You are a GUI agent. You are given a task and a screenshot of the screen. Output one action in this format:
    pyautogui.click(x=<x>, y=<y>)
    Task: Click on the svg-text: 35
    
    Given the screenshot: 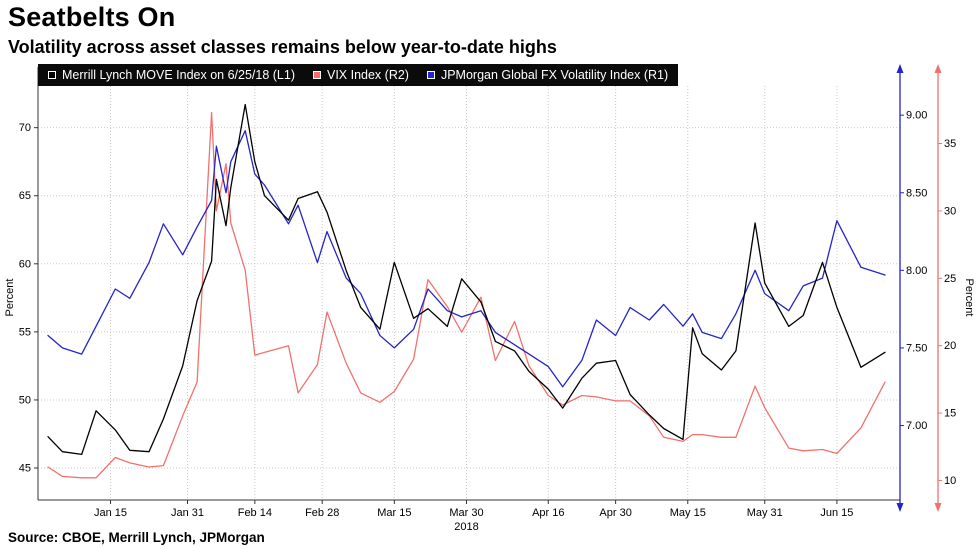 What is the action you would take?
    pyautogui.click(x=950, y=144)
    